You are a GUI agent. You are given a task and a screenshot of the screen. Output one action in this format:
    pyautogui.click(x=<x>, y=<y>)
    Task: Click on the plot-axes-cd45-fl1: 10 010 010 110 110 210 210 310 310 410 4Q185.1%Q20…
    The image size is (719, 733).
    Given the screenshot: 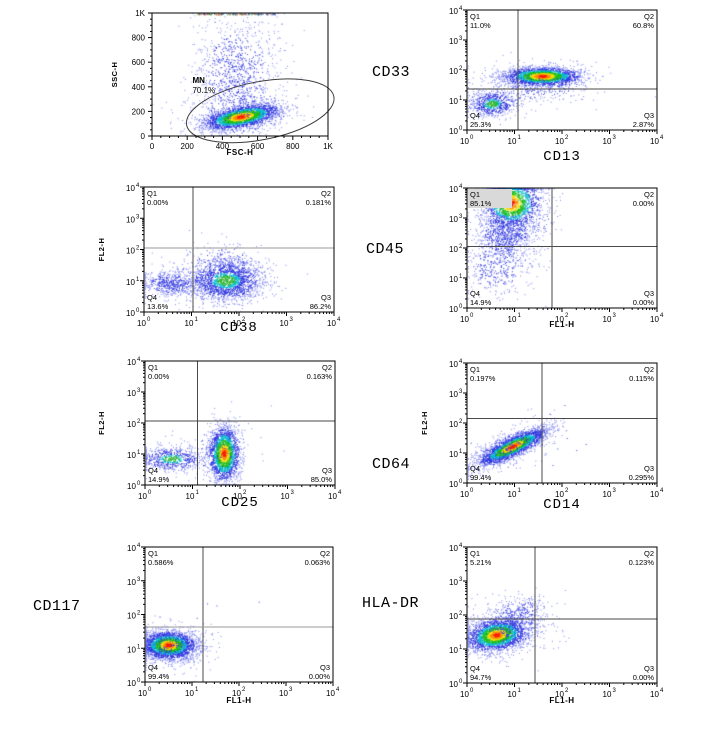 What is the action you would take?
    pyautogui.click(x=556, y=256)
    